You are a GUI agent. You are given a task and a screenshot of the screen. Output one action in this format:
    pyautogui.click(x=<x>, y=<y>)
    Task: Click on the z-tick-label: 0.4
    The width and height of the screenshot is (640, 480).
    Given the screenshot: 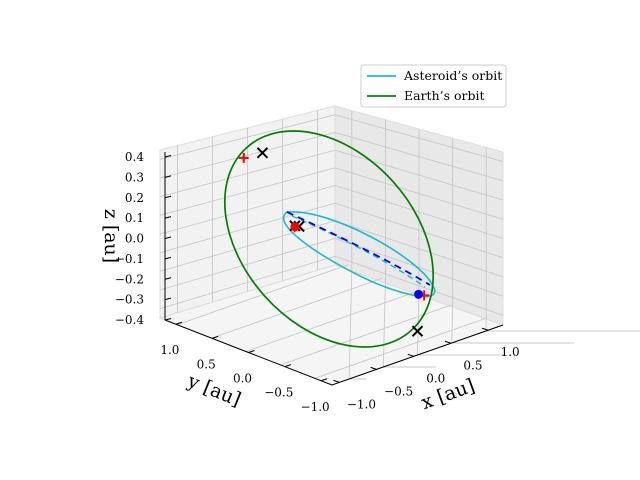 What is the action you would take?
    pyautogui.click(x=134, y=157)
    